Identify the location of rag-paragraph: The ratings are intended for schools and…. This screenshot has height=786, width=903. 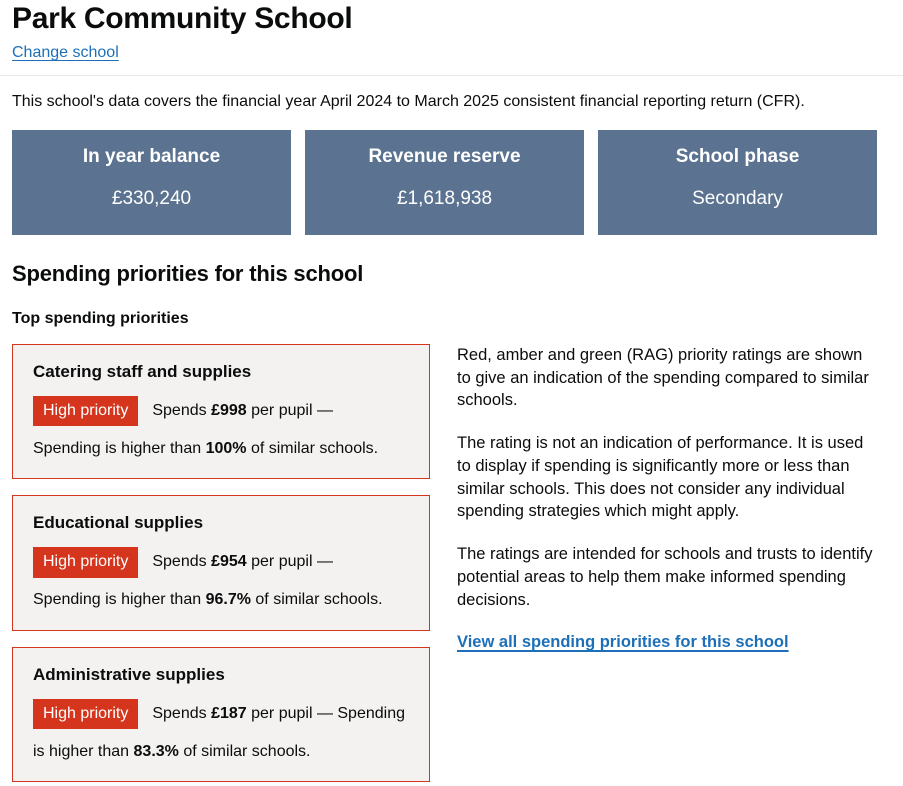
(665, 577).